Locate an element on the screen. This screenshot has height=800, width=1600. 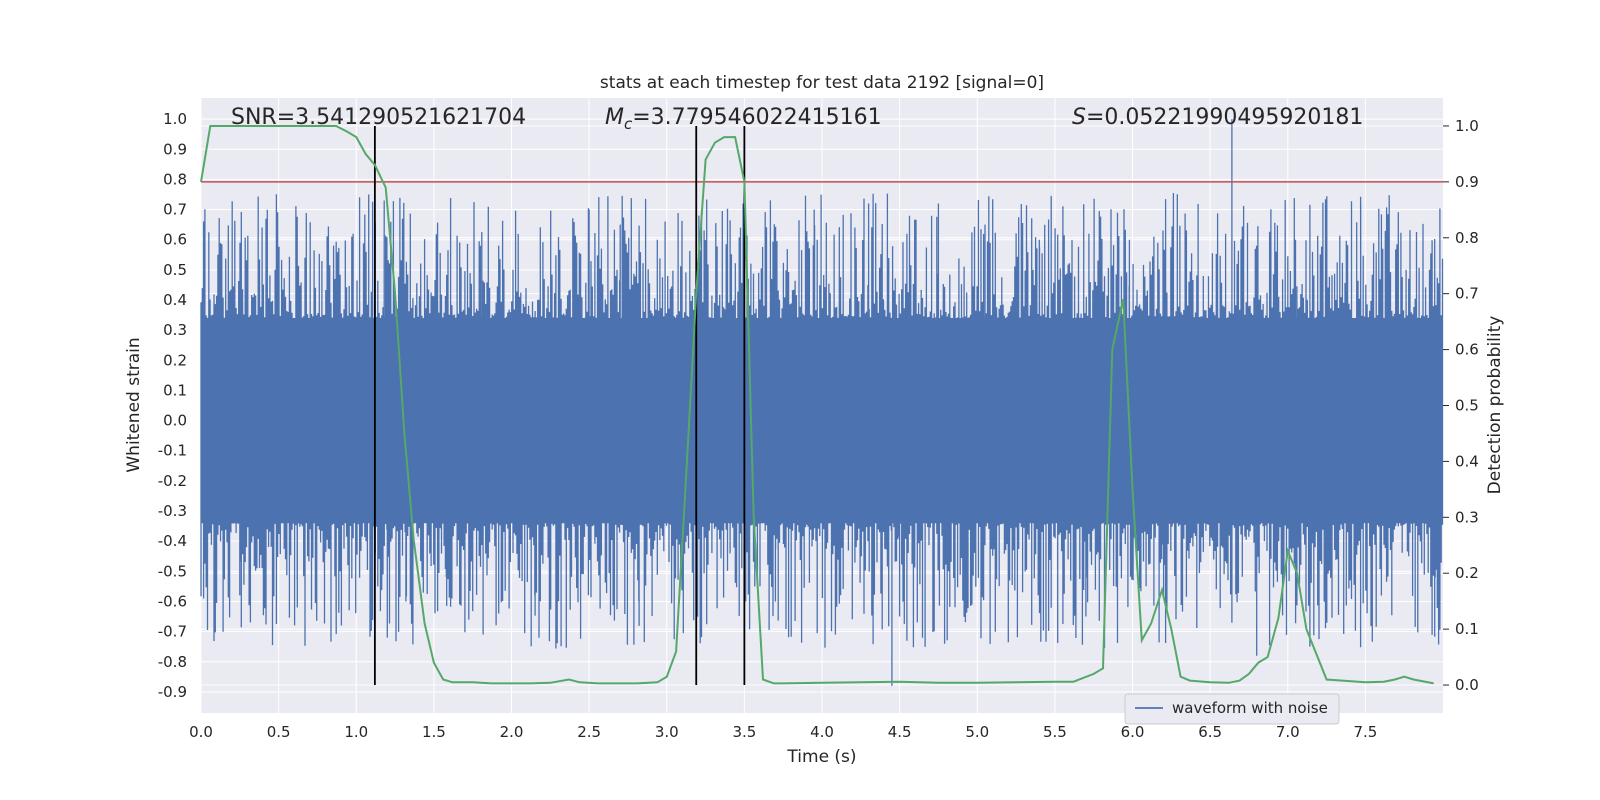
y-tick-label: 0.3 is located at coordinates (175, 330).